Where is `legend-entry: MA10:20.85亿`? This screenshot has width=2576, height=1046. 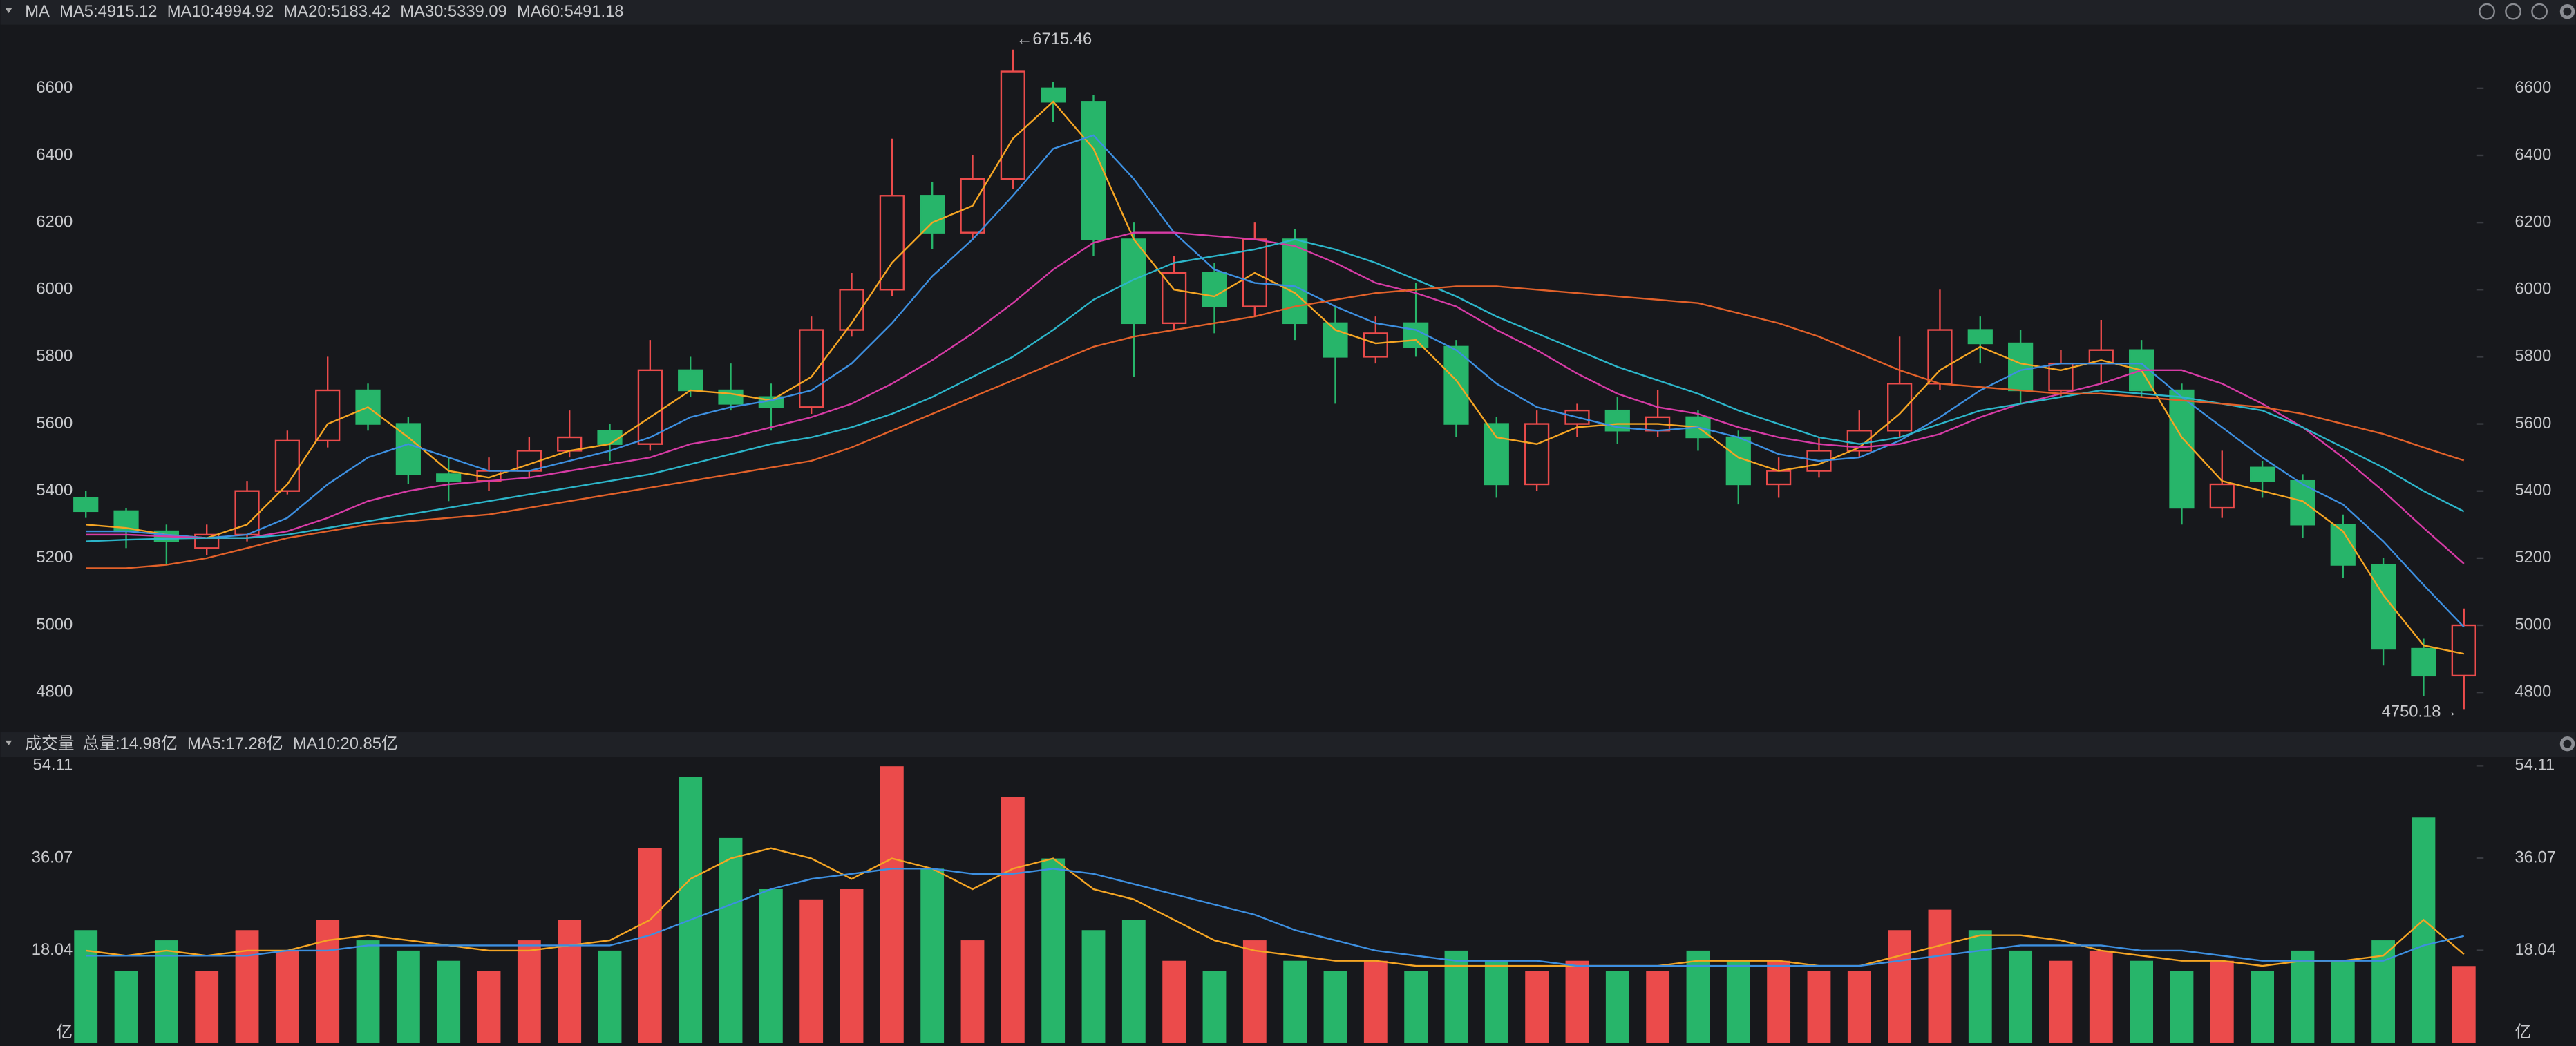 legend-entry: MA10:20.85亿 is located at coordinates (345, 743).